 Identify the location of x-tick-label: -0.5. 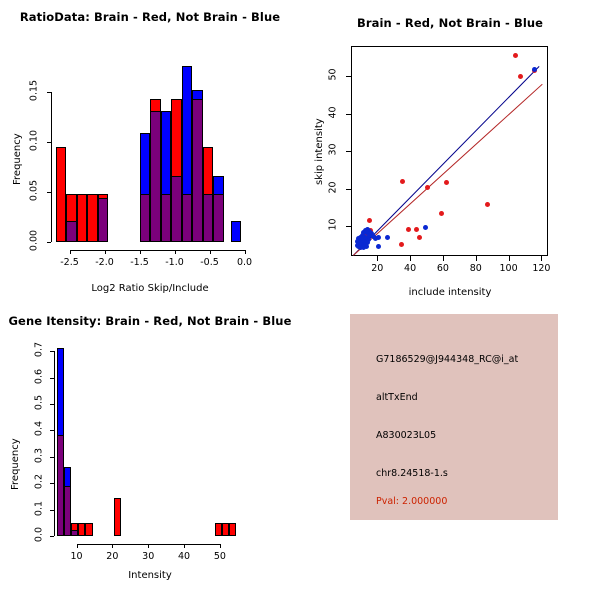
(209, 262).